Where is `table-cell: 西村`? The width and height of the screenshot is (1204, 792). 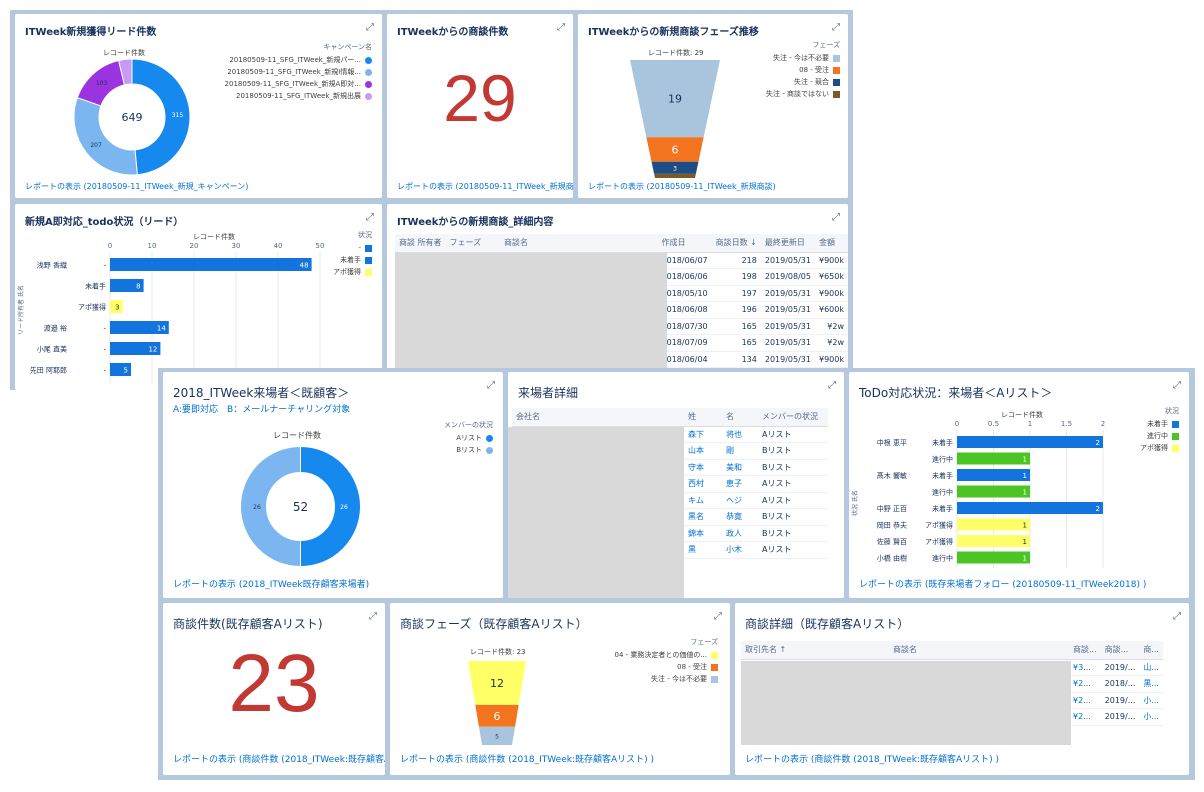 table-cell: 西村 is located at coordinates (703, 484).